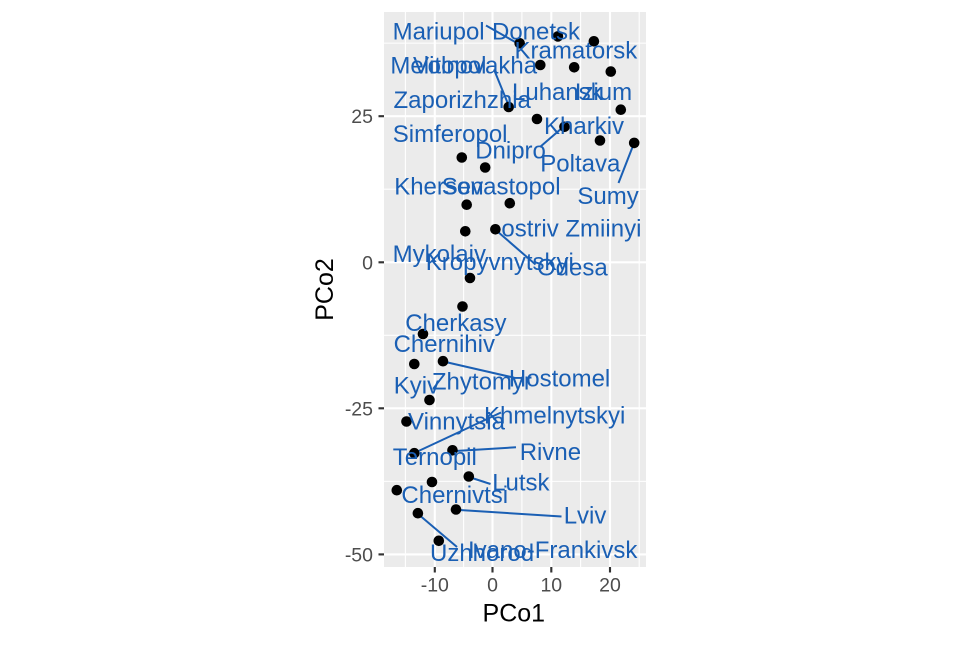 The height and width of the screenshot is (645, 960). I want to click on svg-text: Simferopol, so click(450, 134).